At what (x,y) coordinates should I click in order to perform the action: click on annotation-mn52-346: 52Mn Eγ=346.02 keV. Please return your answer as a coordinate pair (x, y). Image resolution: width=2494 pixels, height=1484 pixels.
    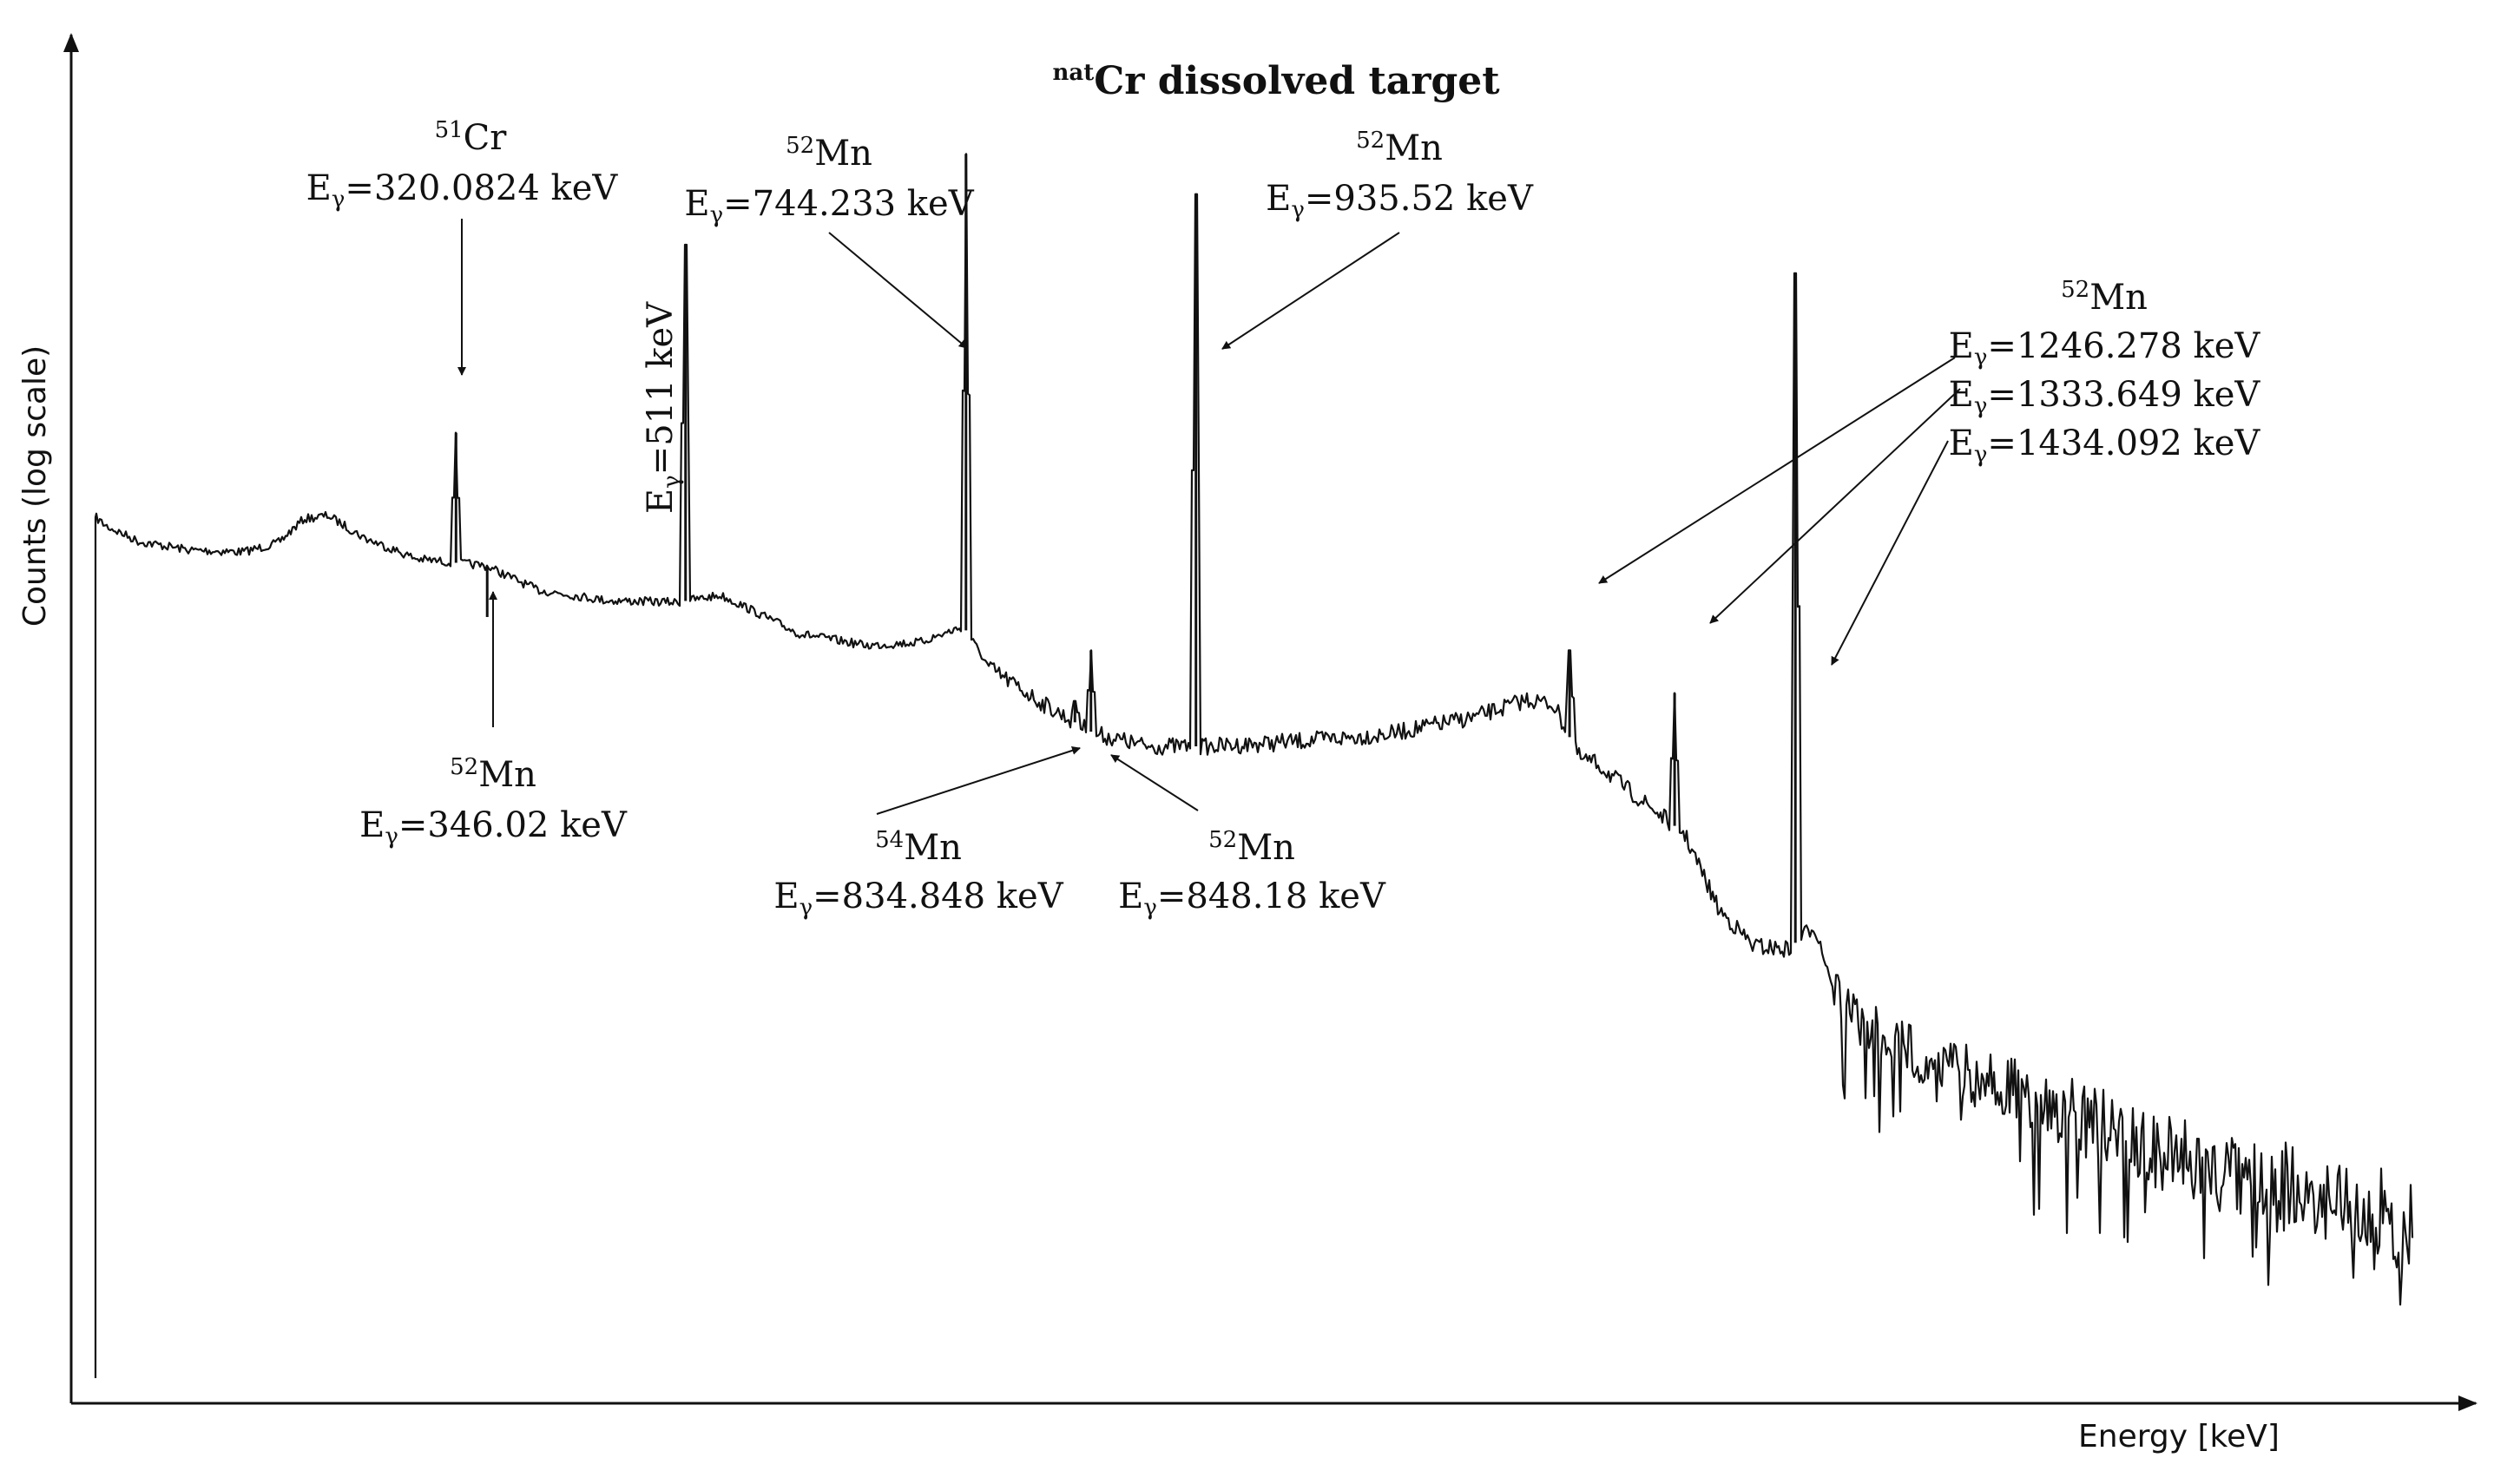
    Looking at the image, I should click on (494, 721).